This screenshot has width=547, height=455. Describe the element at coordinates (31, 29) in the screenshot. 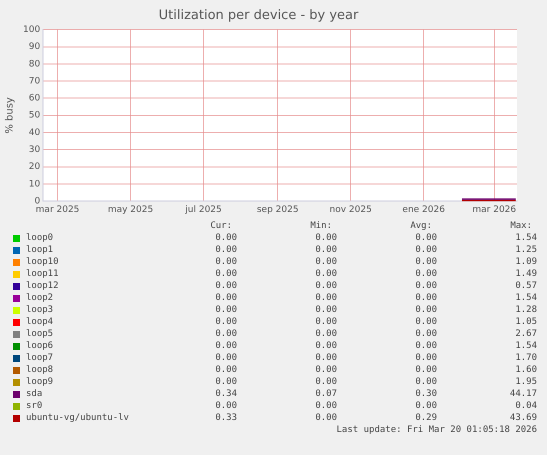

I see `y-tick-label: 100` at that location.